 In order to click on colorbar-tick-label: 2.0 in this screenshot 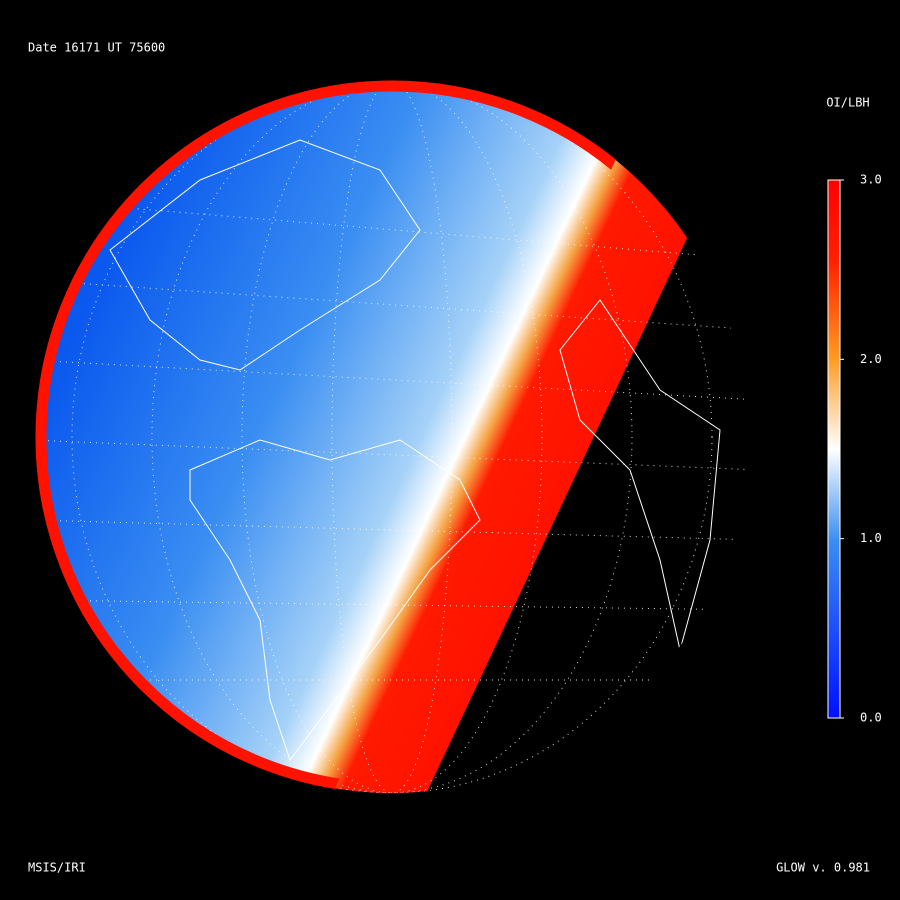, I will do `click(871, 359)`.